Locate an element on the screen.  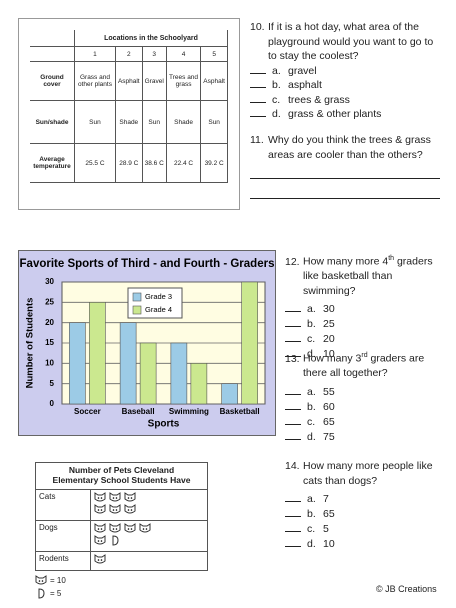
question-number: 14. is located at coordinates (292, 466).